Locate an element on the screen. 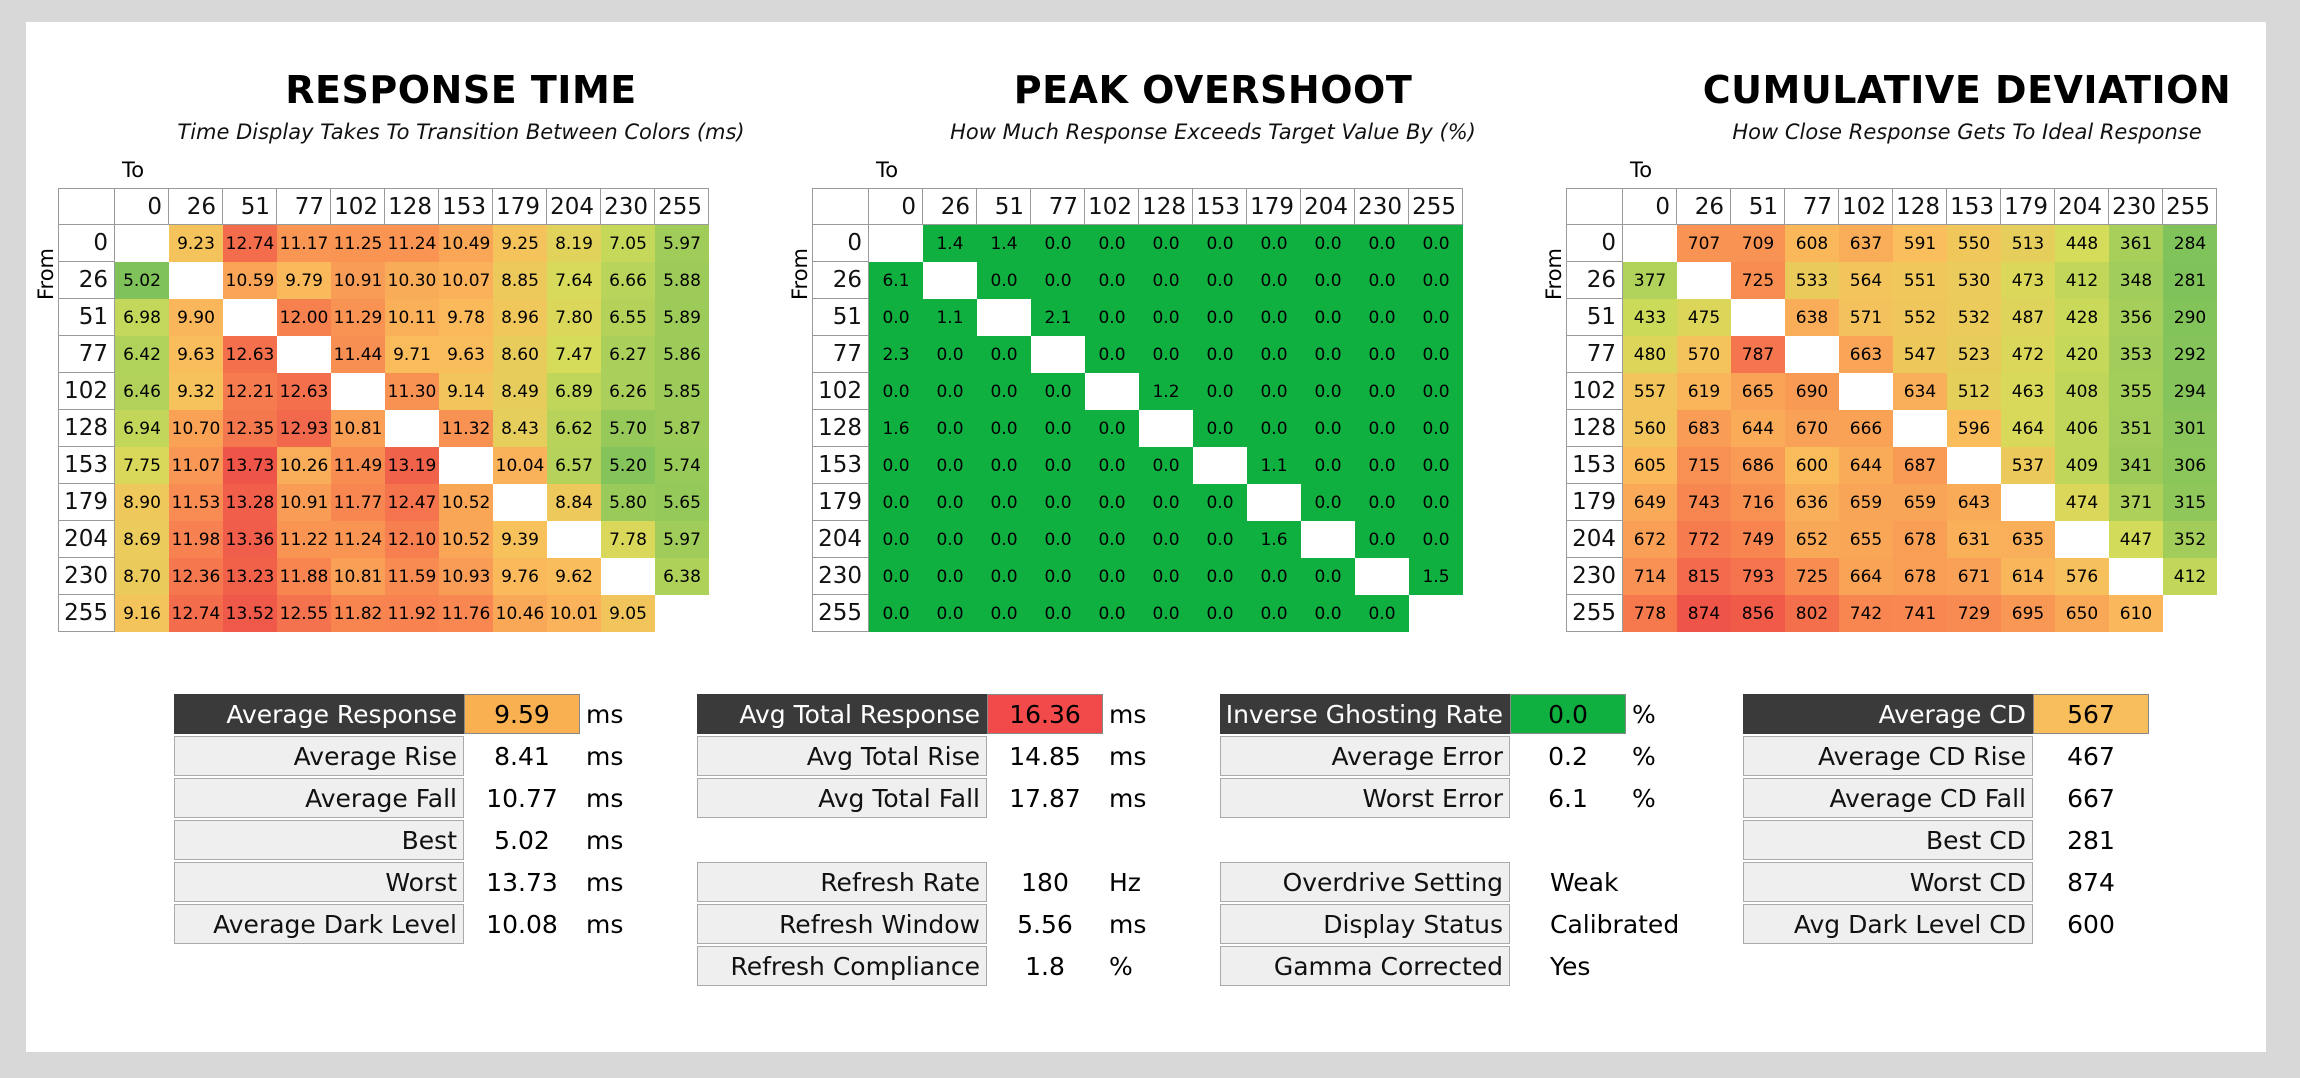 The image size is (2300, 1078). response-time-cell: 8.84 is located at coordinates (574, 502).